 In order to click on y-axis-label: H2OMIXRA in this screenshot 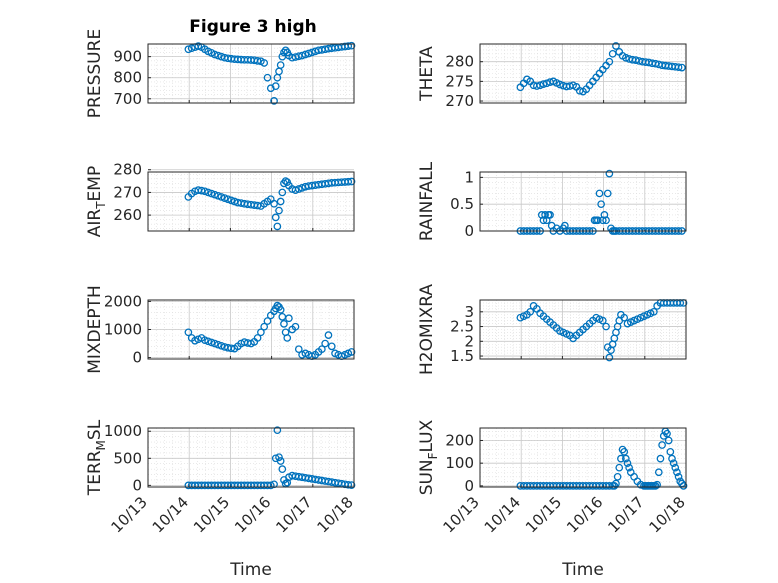, I will do `click(427, 329)`.